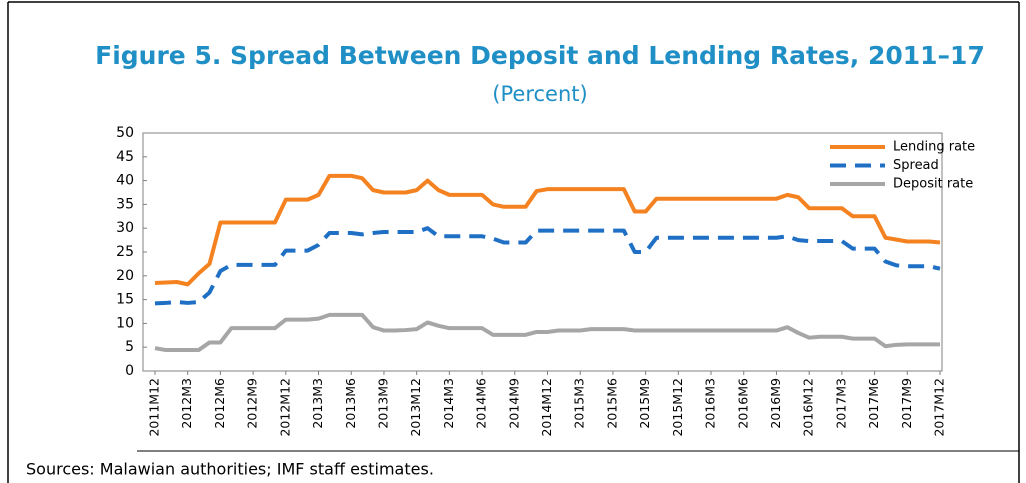 The image size is (1026, 483). Describe the element at coordinates (125, 133) in the screenshot. I see `y-tick-label: 50` at that location.